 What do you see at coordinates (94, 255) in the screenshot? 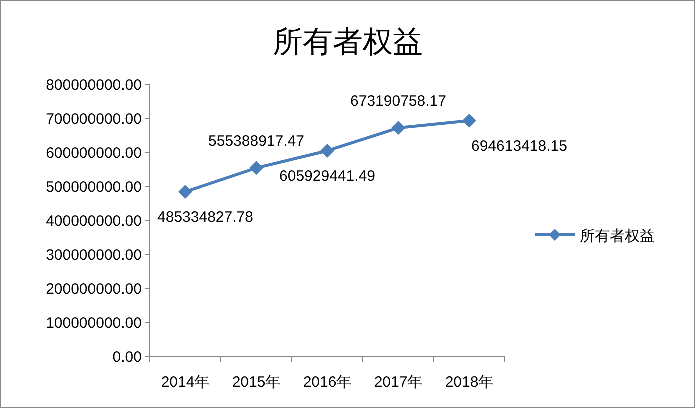
I see `y-tick-label: 300000000.00` at bounding box center [94, 255].